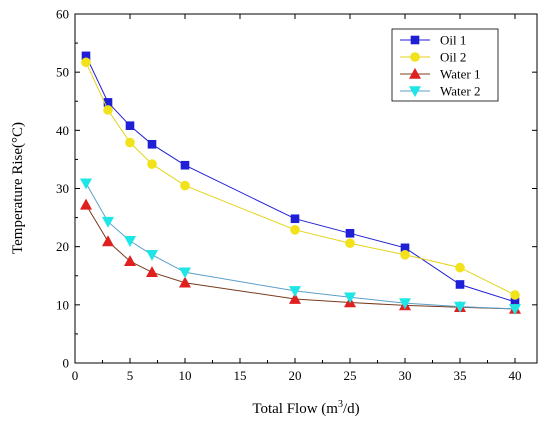  What do you see at coordinates (460, 74) in the screenshot?
I see `legend-label: Water 1` at bounding box center [460, 74].